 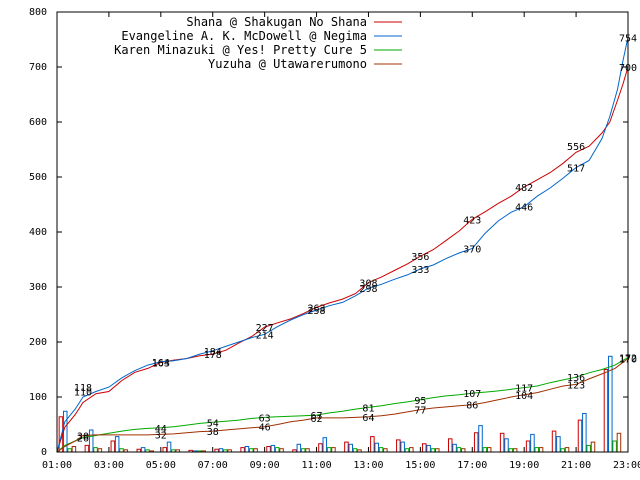 I want to click on data-label: 298, so click(x=368, y=289).